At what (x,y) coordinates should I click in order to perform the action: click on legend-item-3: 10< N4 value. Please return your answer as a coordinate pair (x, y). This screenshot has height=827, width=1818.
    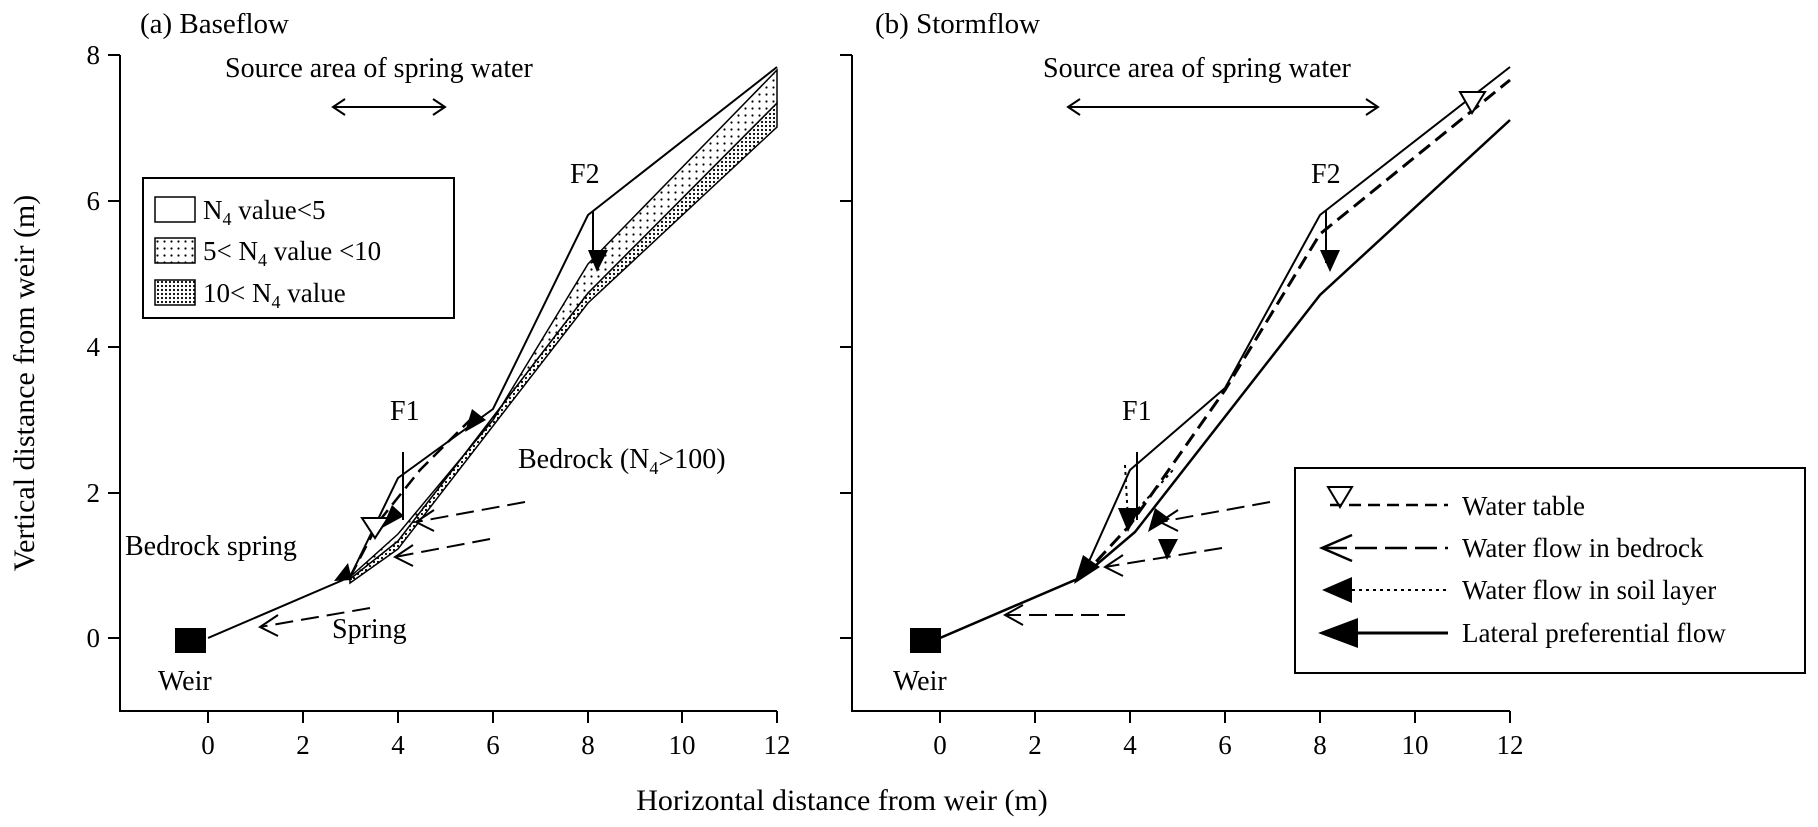
    Looking at the image, I should click on (274, 295).